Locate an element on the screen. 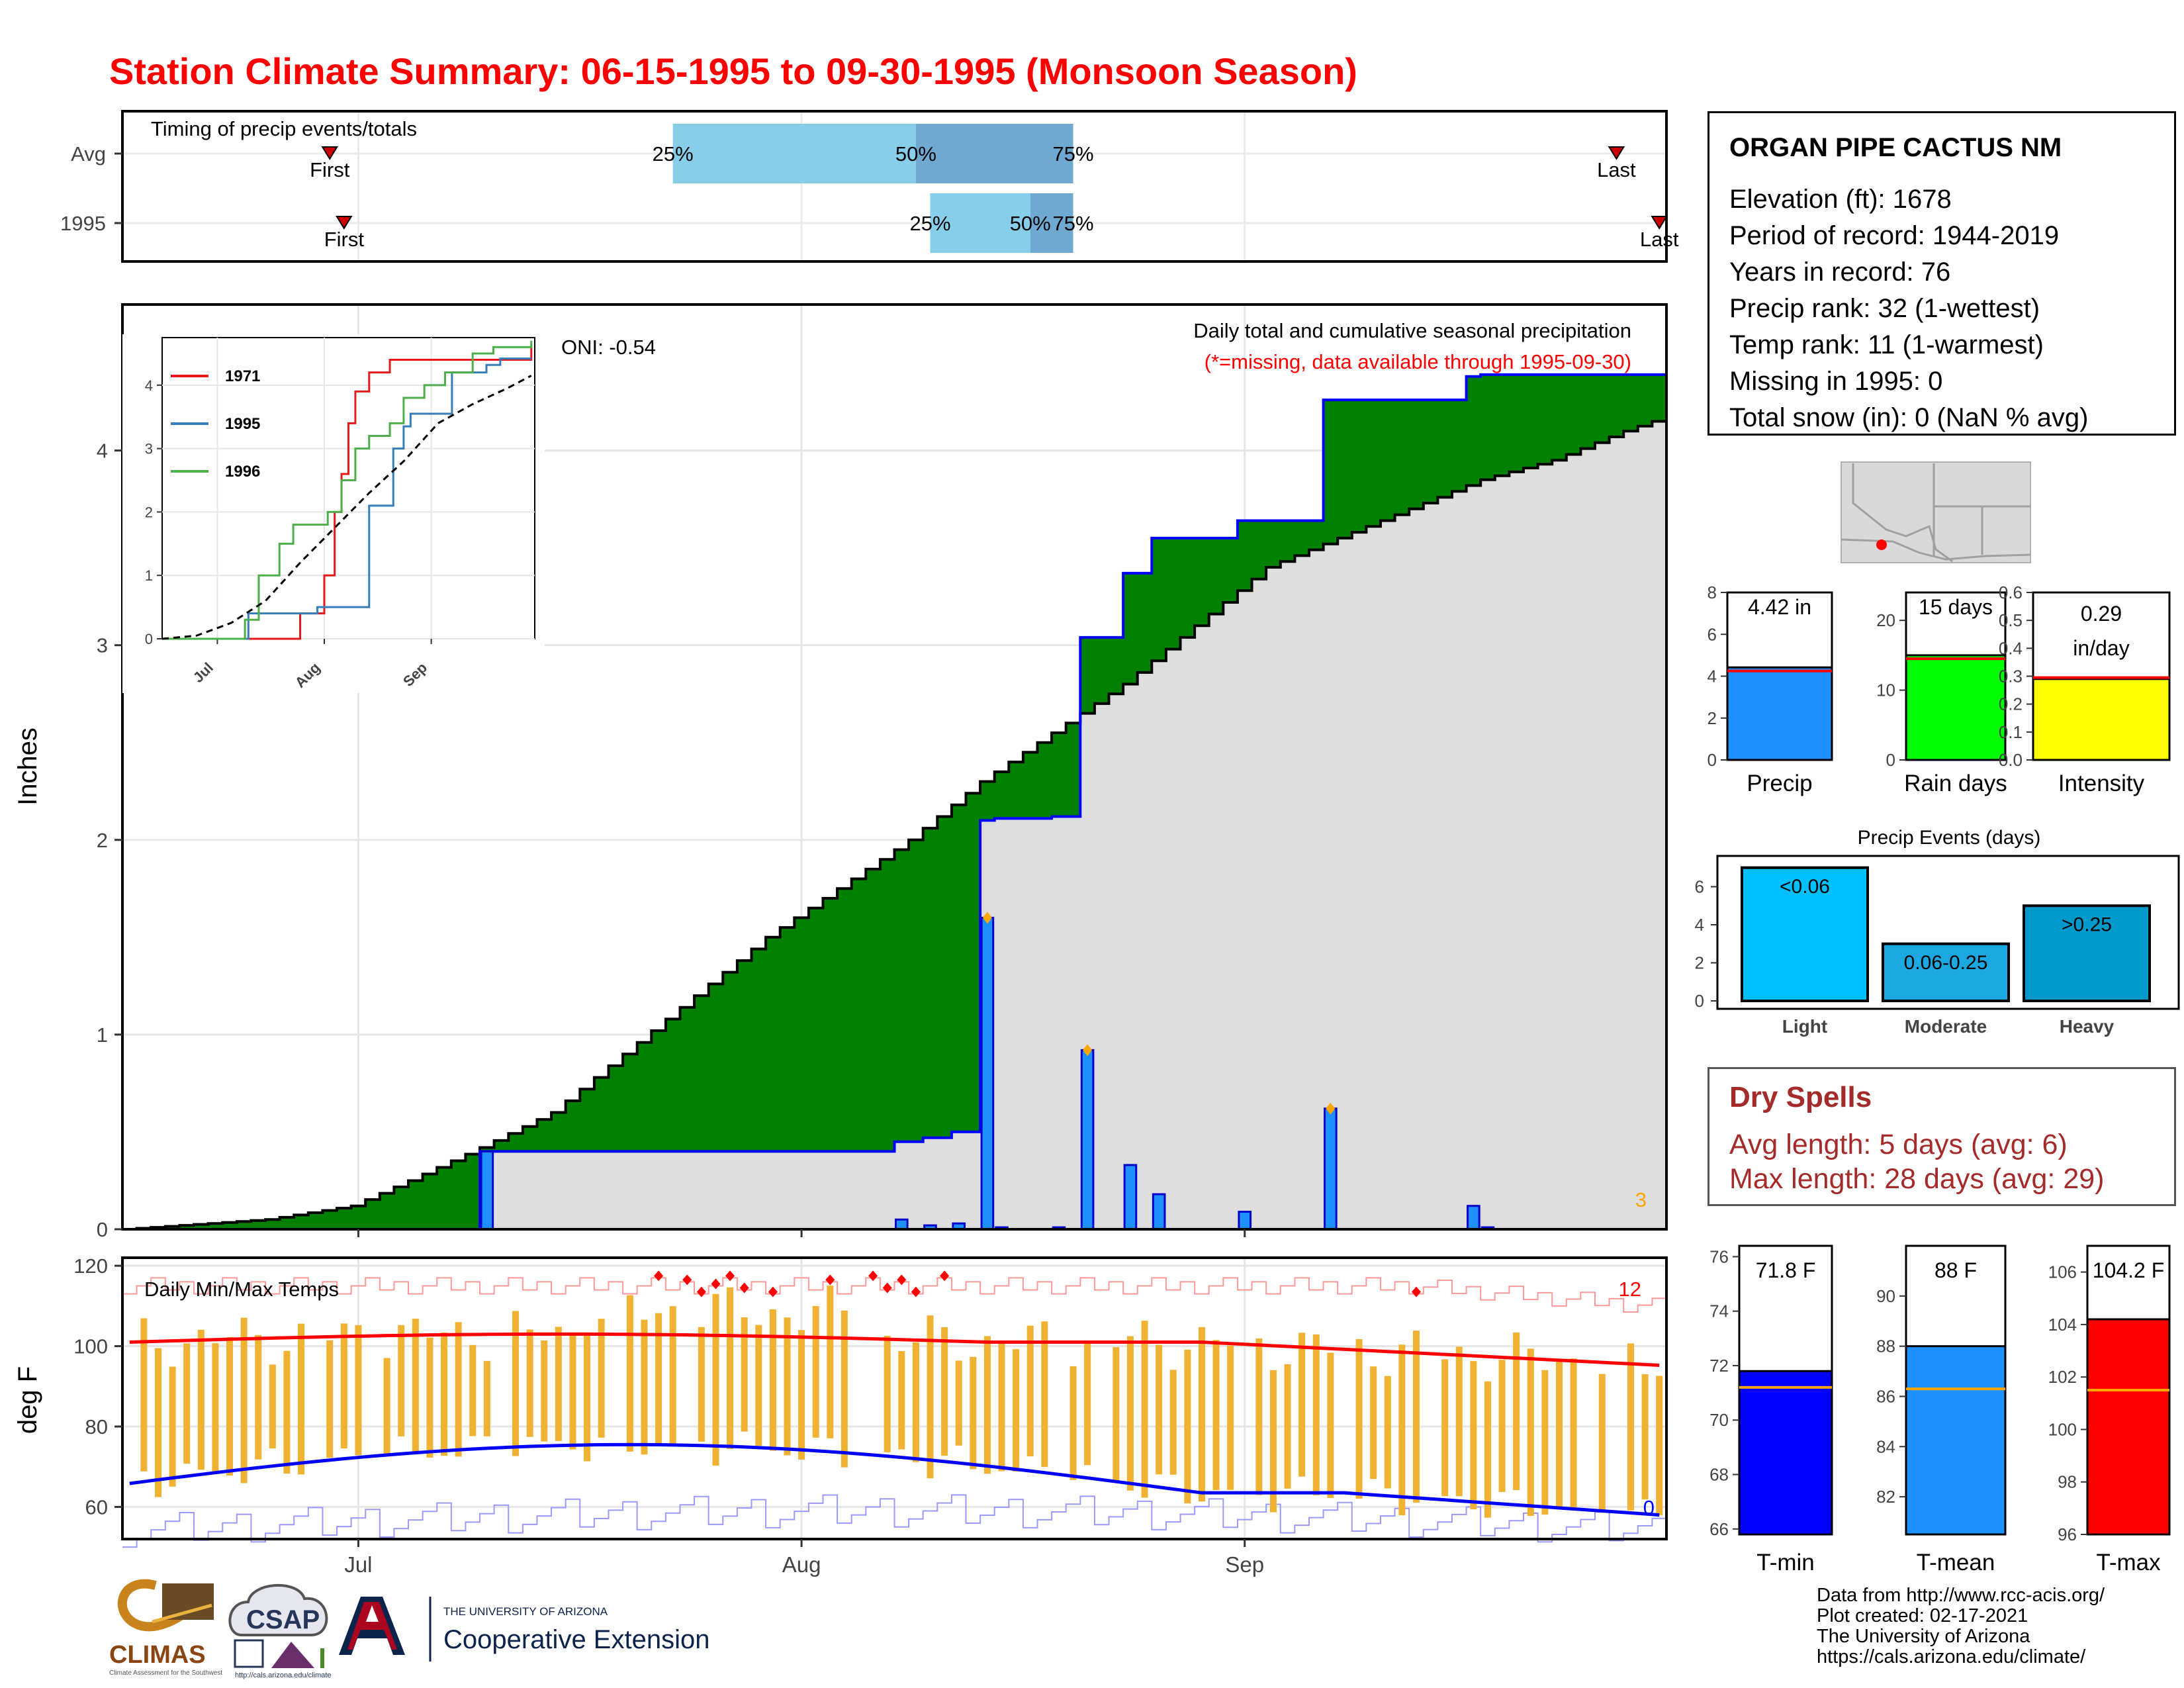 This screenshot has width=2184, height=1688. inset-series-line is located at coordinates (348, 490).